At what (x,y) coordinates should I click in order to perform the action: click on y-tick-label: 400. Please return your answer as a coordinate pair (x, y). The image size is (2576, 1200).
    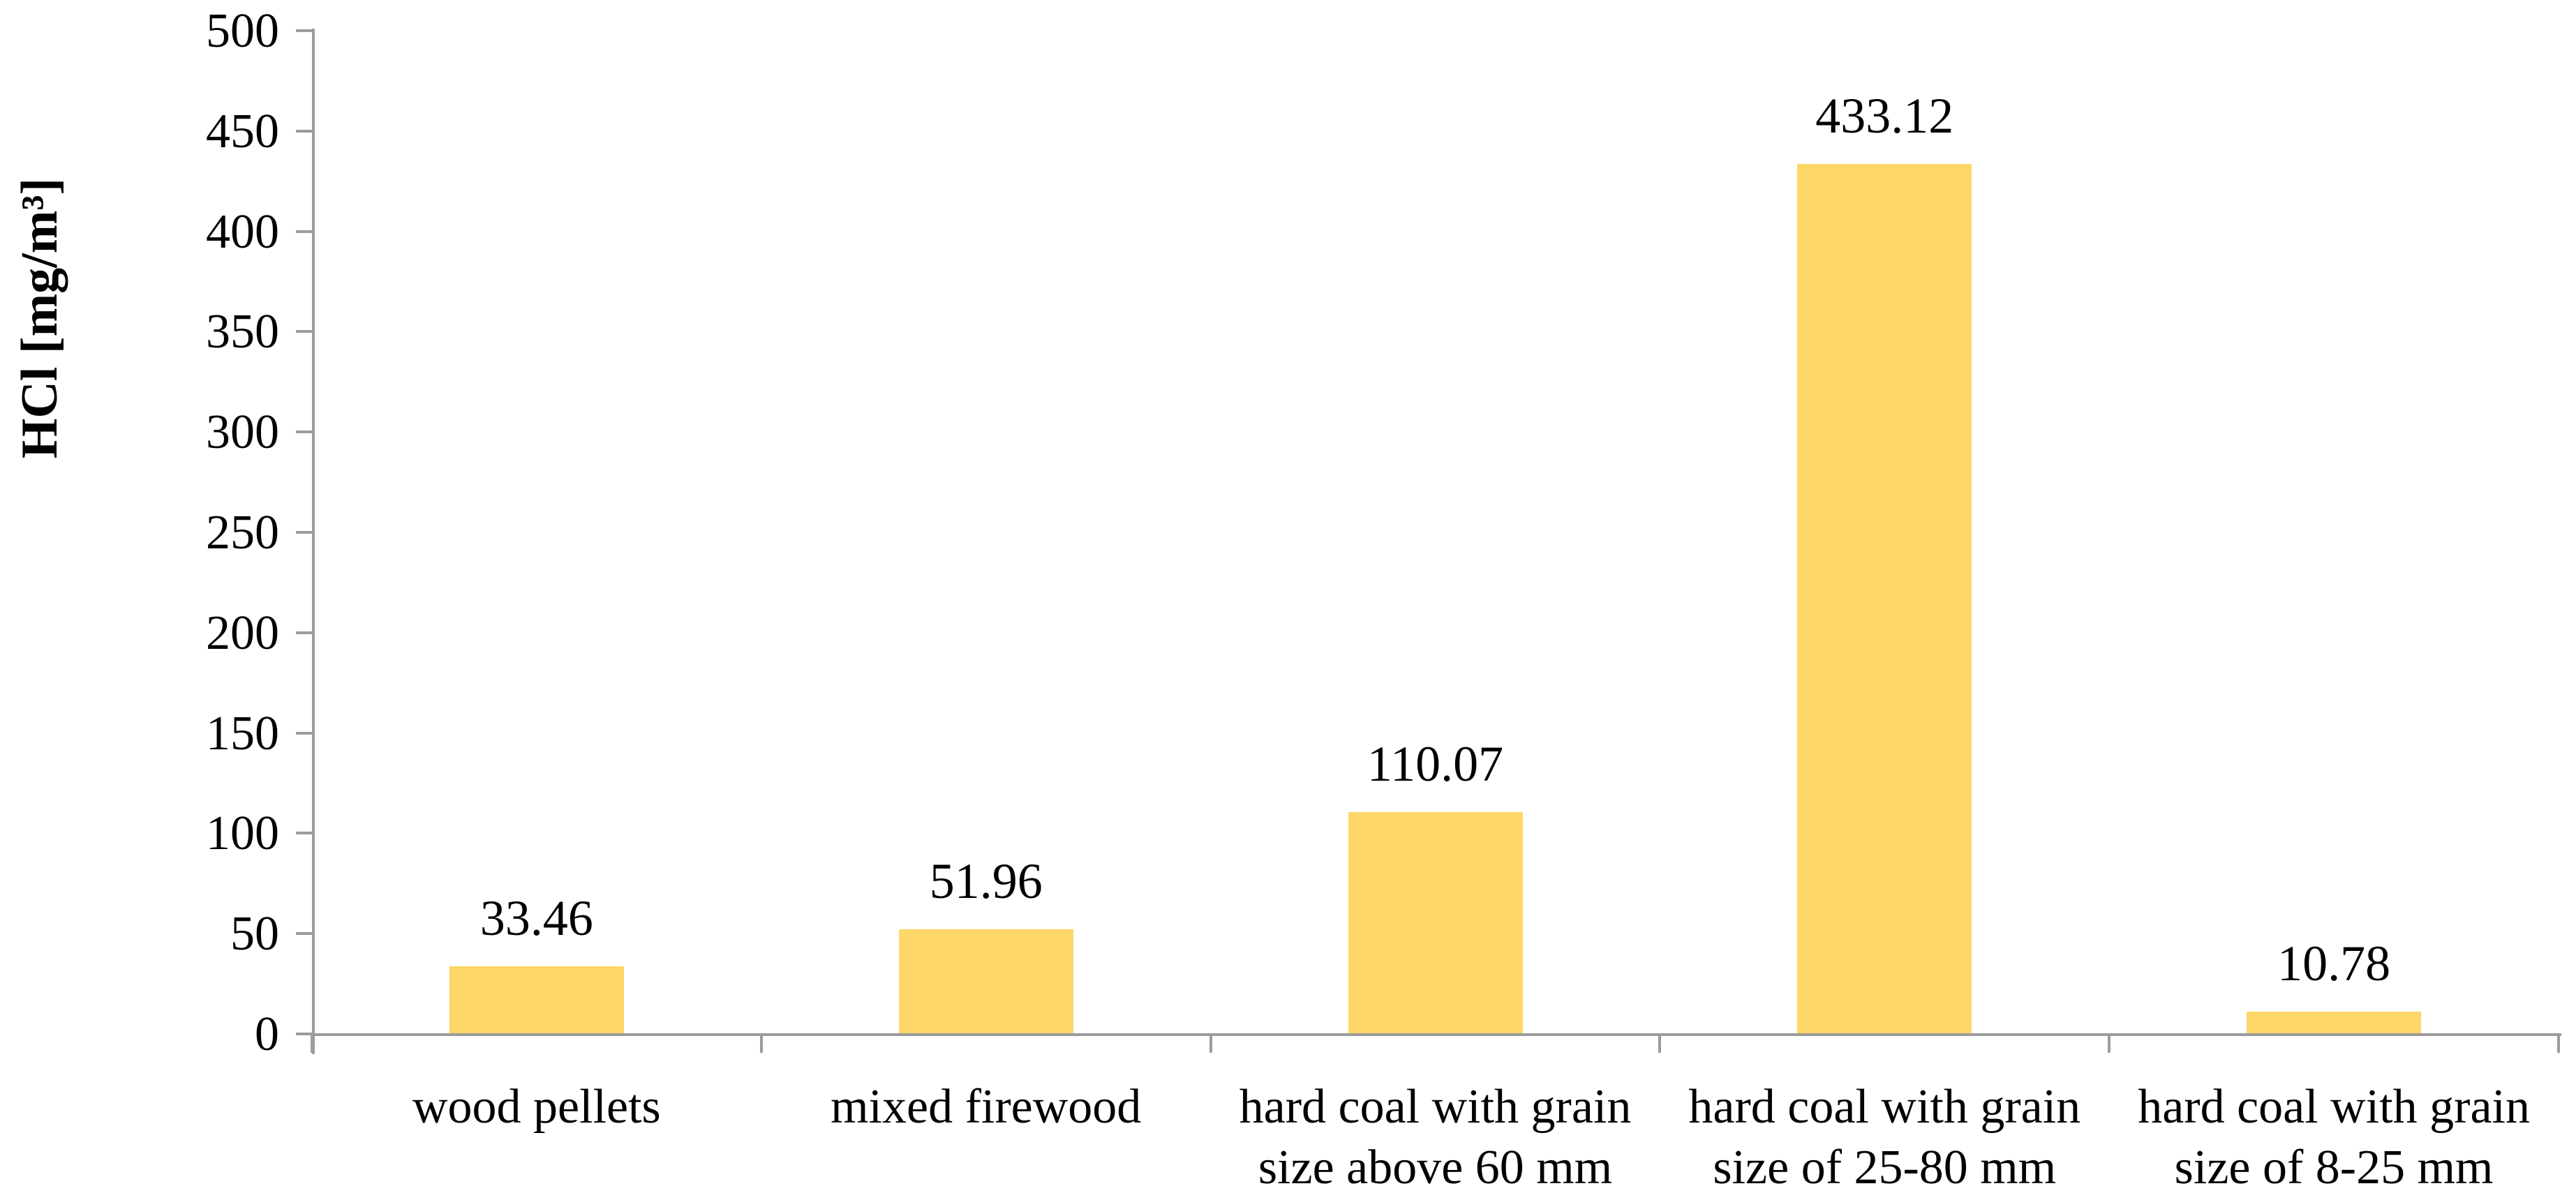
    Looking at the image, I should click on (243, 231).